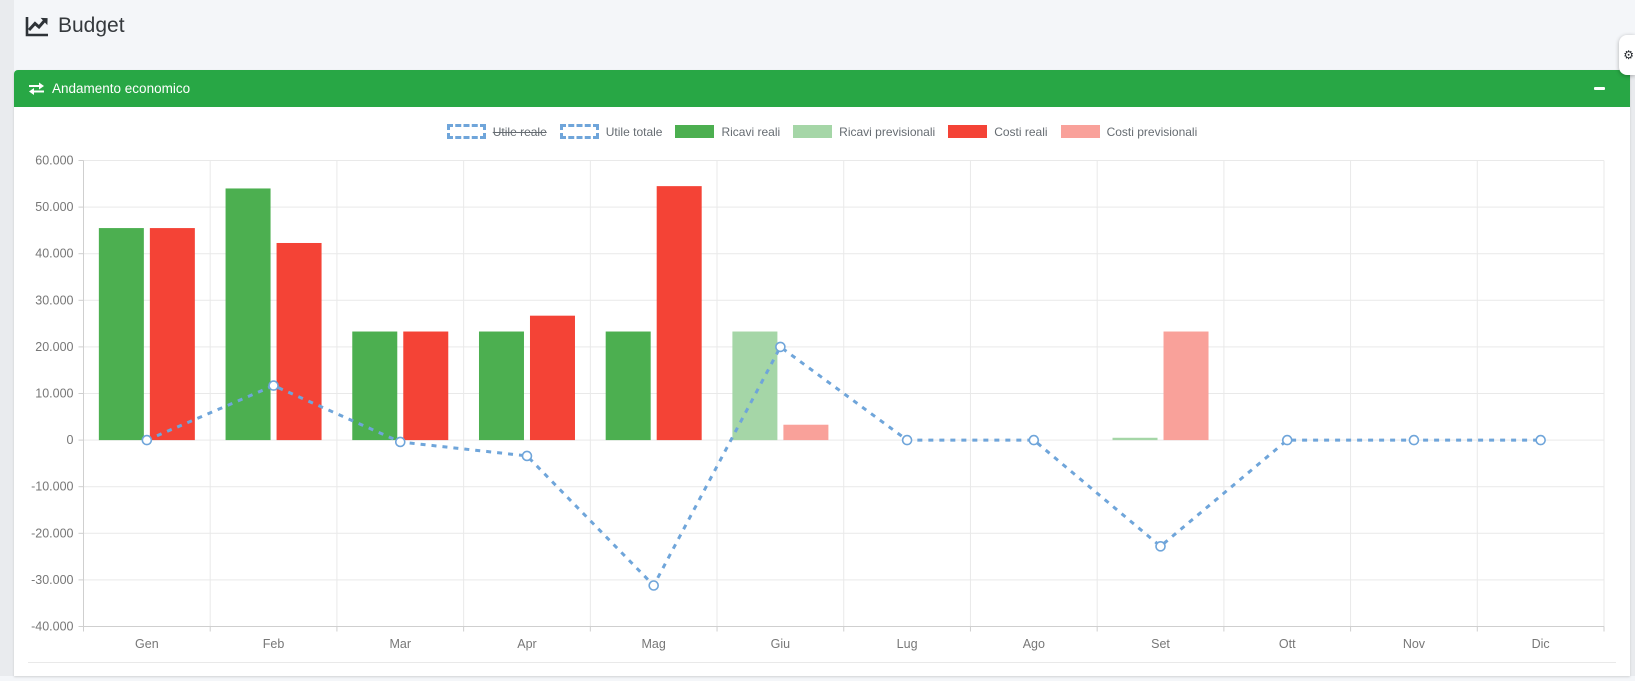 This screenshot has width=1635, height=681. I want to click on y-tick-label: 0, so click(70, 440).